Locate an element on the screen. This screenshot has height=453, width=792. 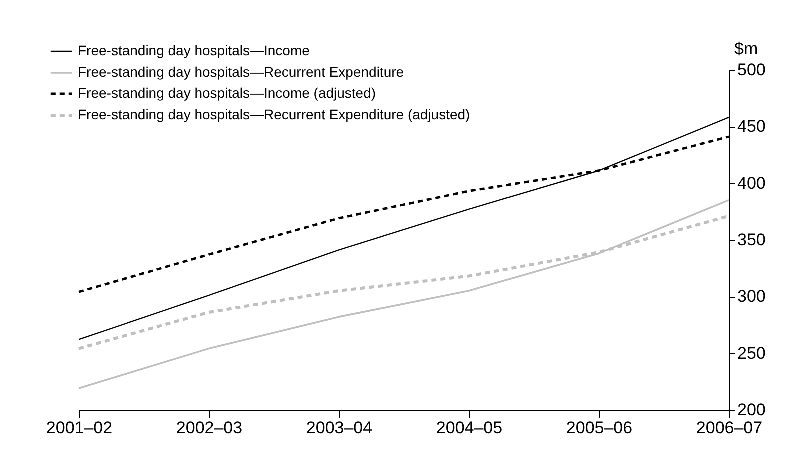
x-tick-label: 2006–07 is located at coordinates (729, 428).